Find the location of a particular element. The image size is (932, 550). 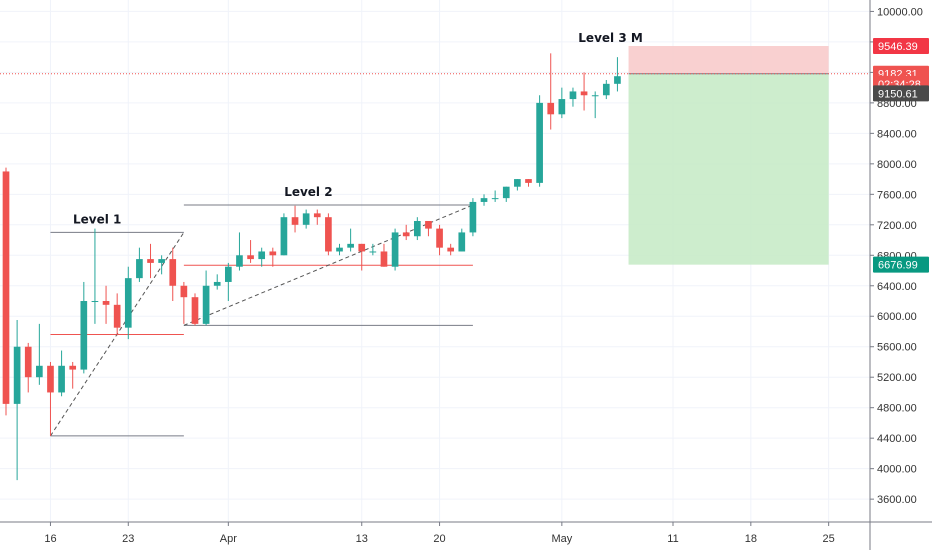

x-tick-label: Apr is located at coordinates (228, 539).